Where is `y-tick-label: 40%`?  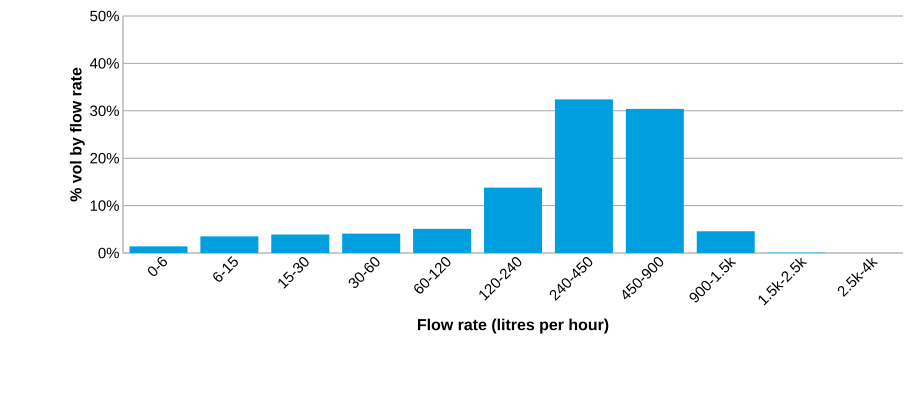
y-tick-label: 40% is located at coordinates (104, 63).